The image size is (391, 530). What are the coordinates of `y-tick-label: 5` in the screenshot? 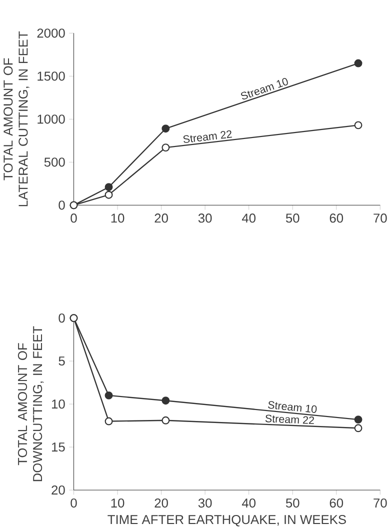 It's located at (61, 361).